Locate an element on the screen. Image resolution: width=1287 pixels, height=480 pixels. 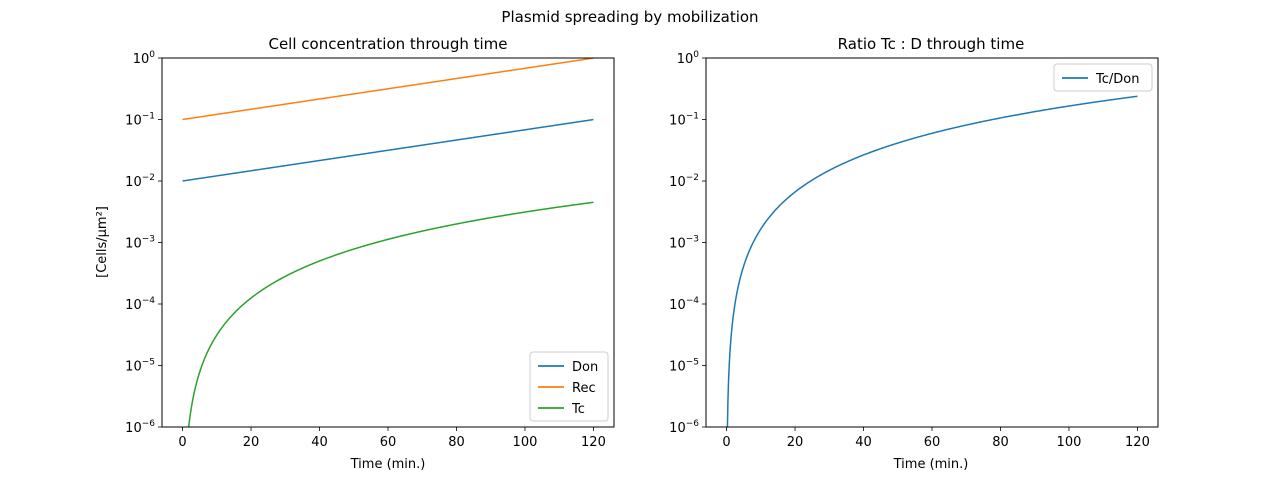
ratio-chart-ytick-label: 10⁻¹ is located at coordinates (684, 120).